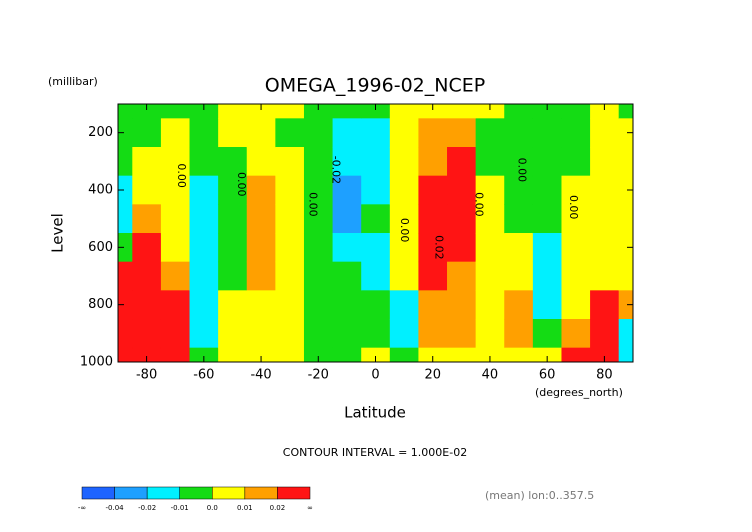 This screenshot has height=532, width=752. What do you see at coordinates (203, 375) in the screenshot?
I see `x-tick-label: -60` at bounding box center [203, 375].